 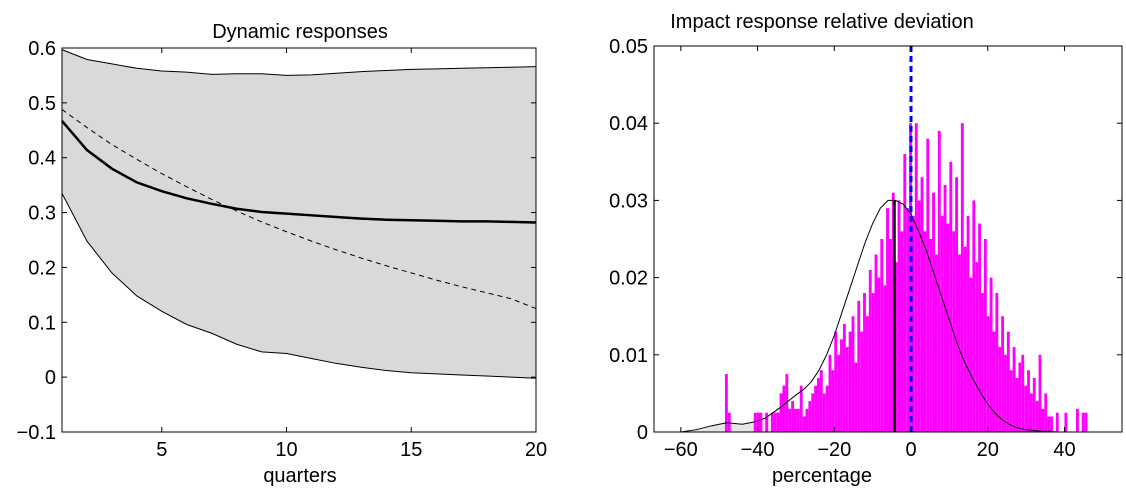 What do you see at coordinates (50, 378) in the screenshot?
I see `left-y-tick-label: 0` at bounding box center [50, 378].